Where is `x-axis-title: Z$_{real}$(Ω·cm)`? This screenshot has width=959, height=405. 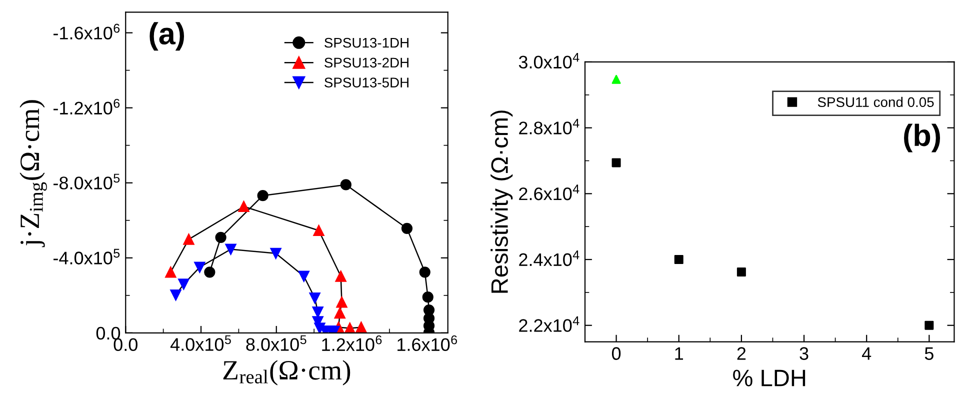
x-axis-title: Z$_{real}$(Ω·cm) is located at coordinates (286, 373).